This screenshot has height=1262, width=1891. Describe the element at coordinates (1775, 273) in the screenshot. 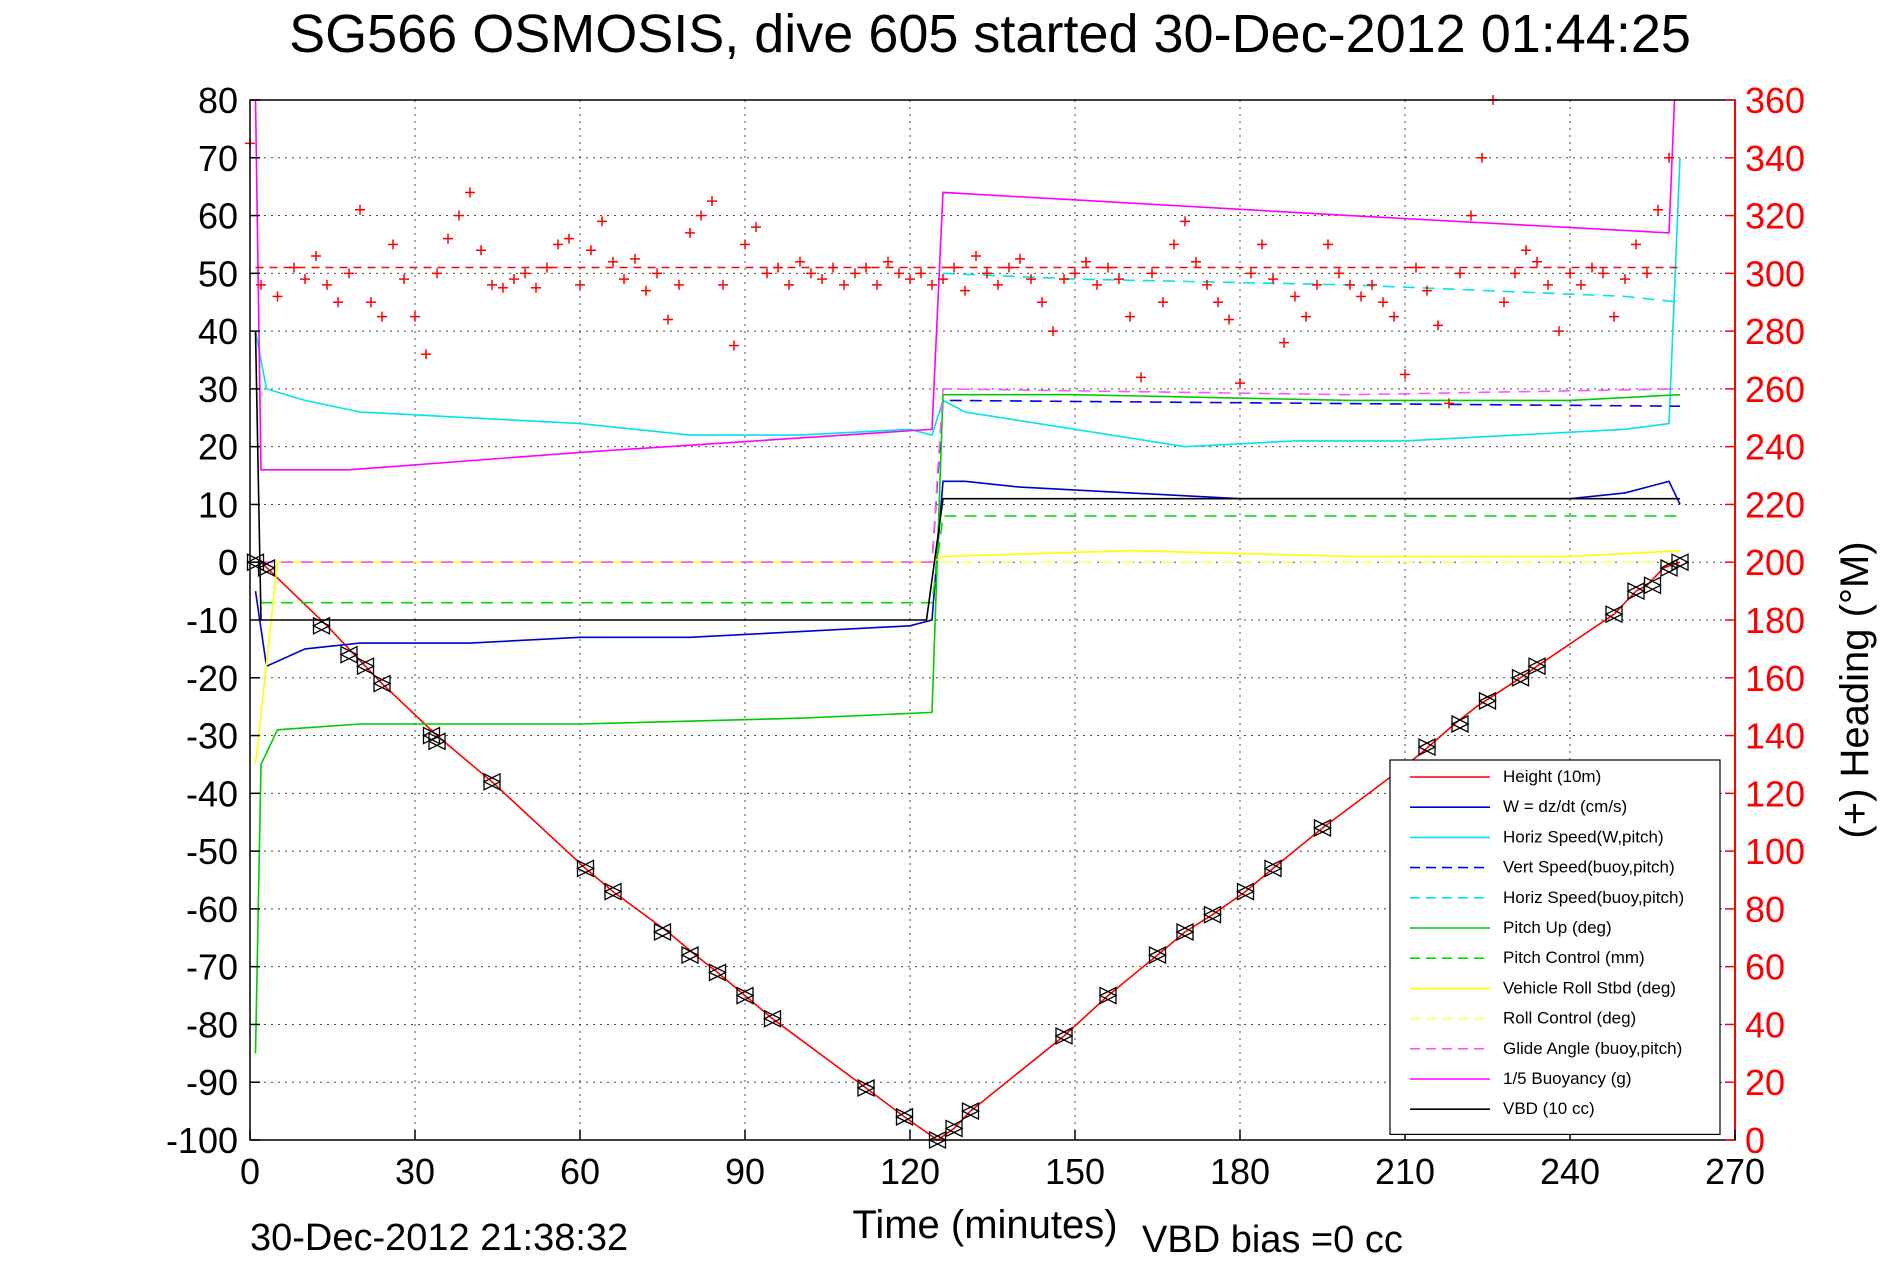

I see `y-right-tick-label: 300` at that location.